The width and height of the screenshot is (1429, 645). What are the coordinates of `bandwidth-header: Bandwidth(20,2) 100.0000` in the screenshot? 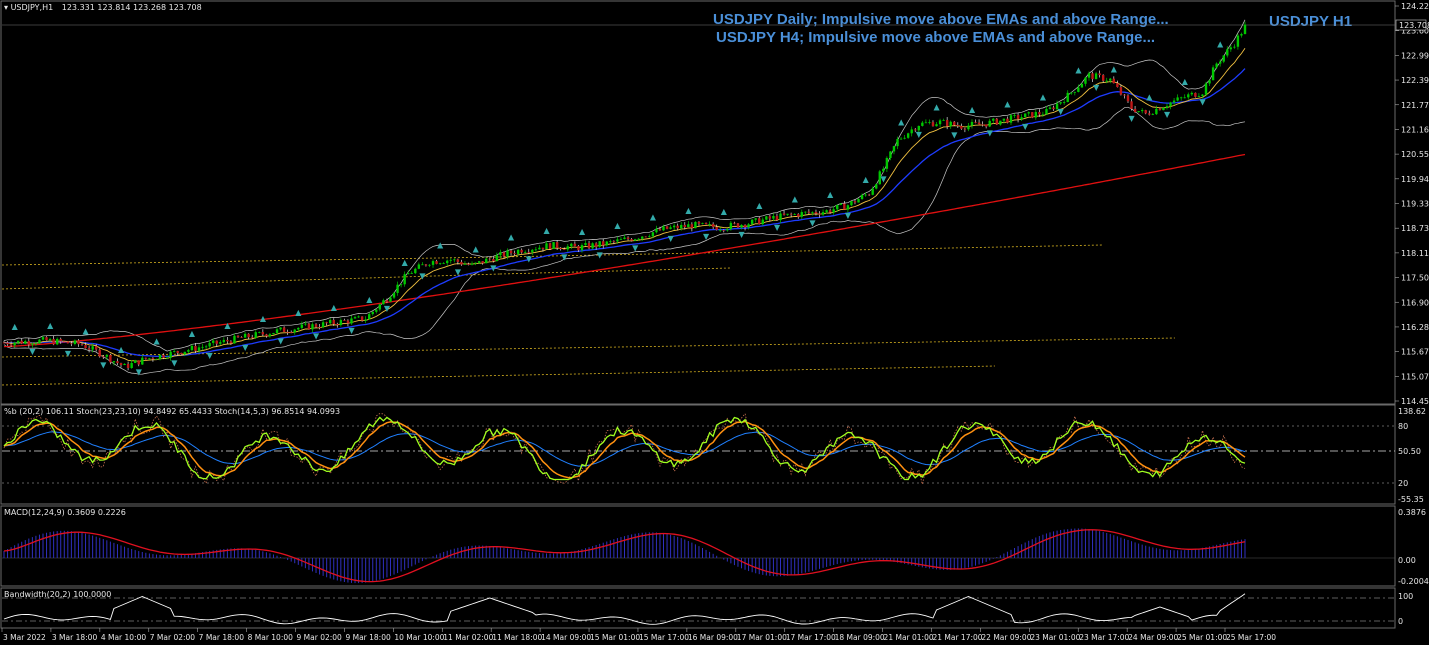 It's located at (57, 594).